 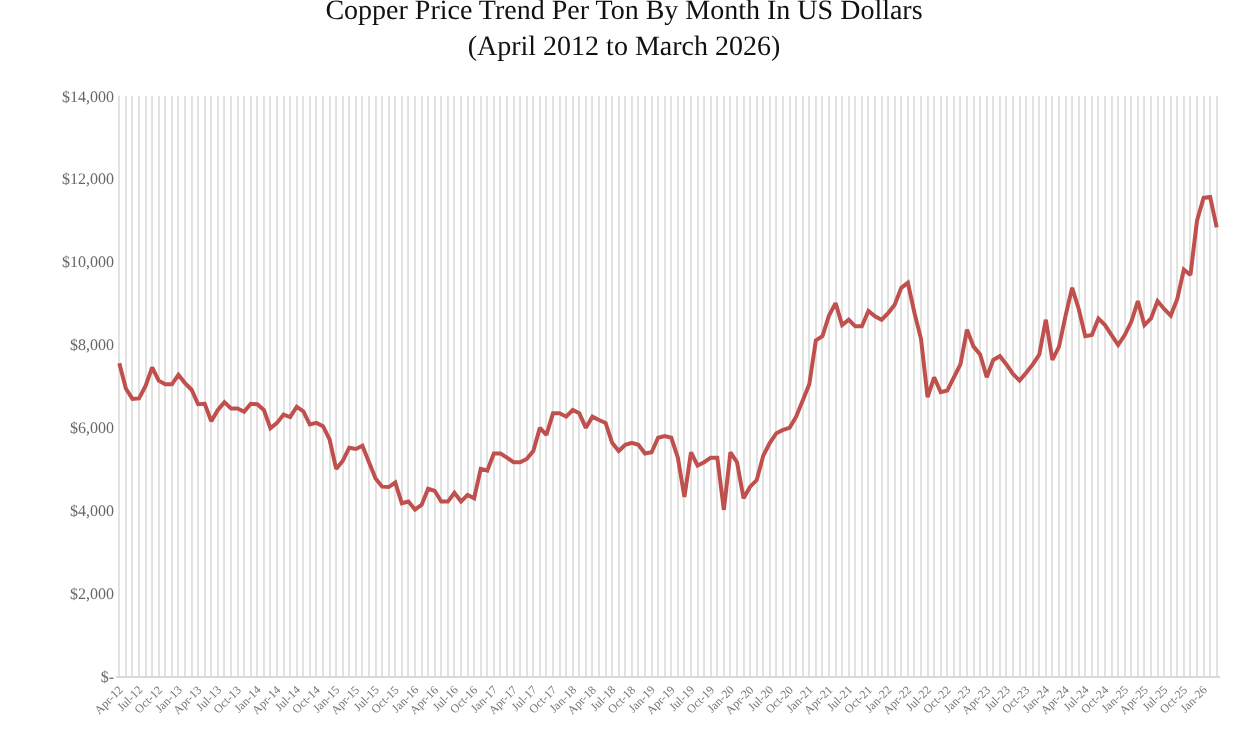 I want to click on y-tick-label: $6,000, so click(x=92, y=428).